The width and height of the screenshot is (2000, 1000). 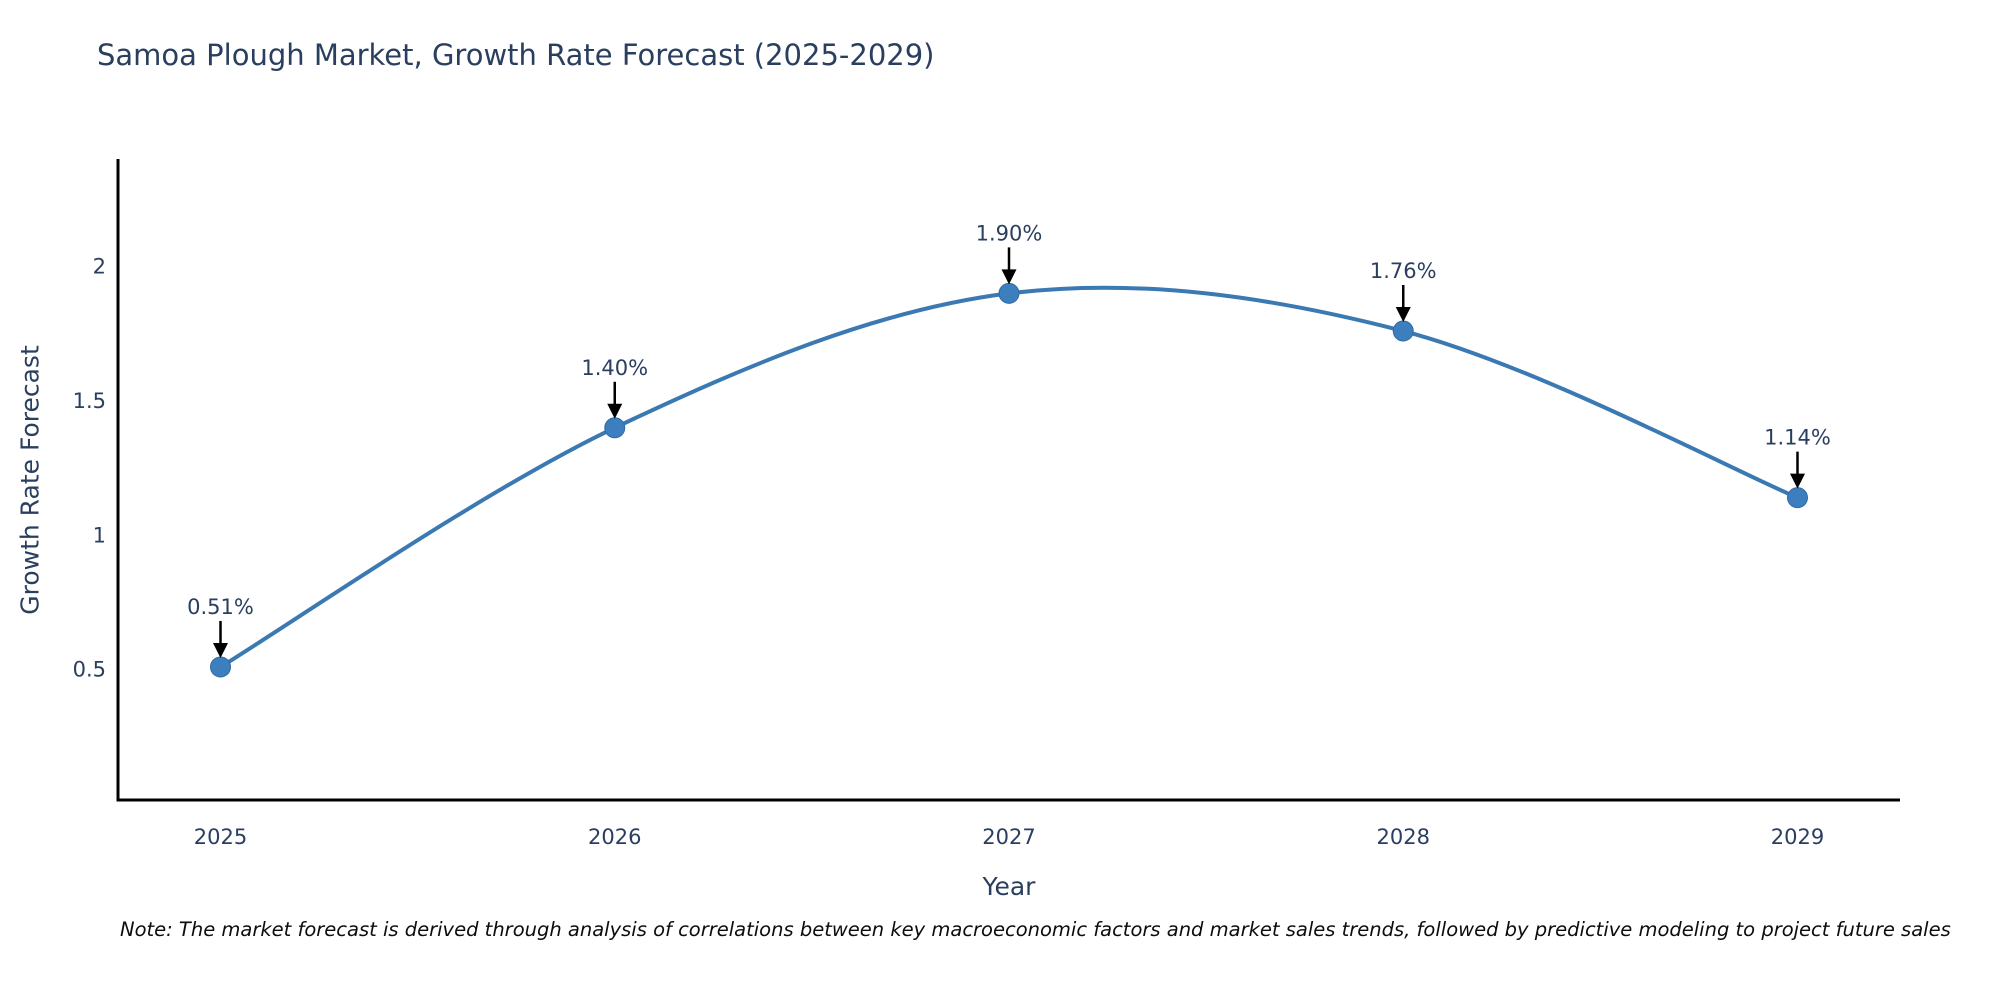 I want to click on x-tick-label: 2026, so click(x=614, y=837).